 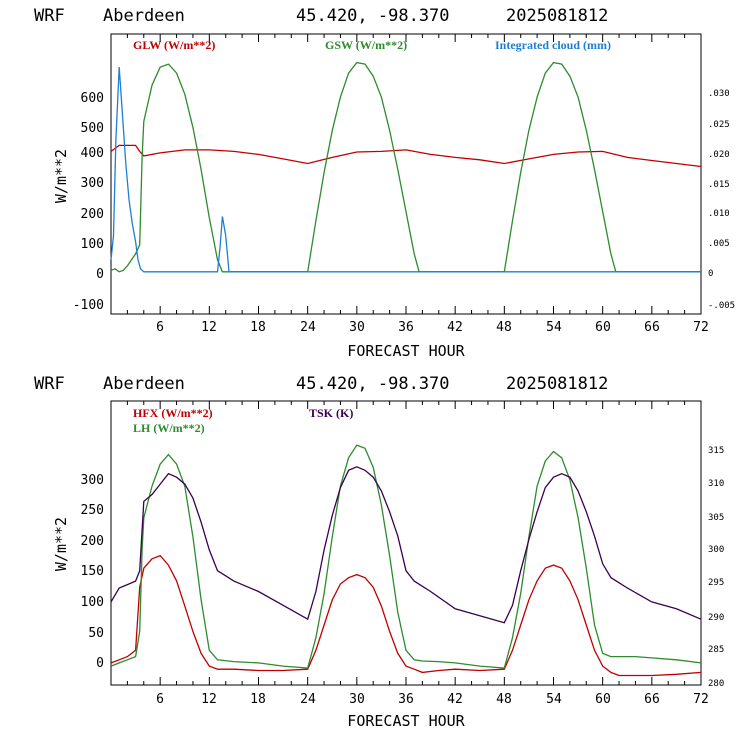 What do you see at coordinates (173, 413) in the screenshot?
I see `legend-hfx: HFX (W/m**2)` at bounding box center [173, 413].